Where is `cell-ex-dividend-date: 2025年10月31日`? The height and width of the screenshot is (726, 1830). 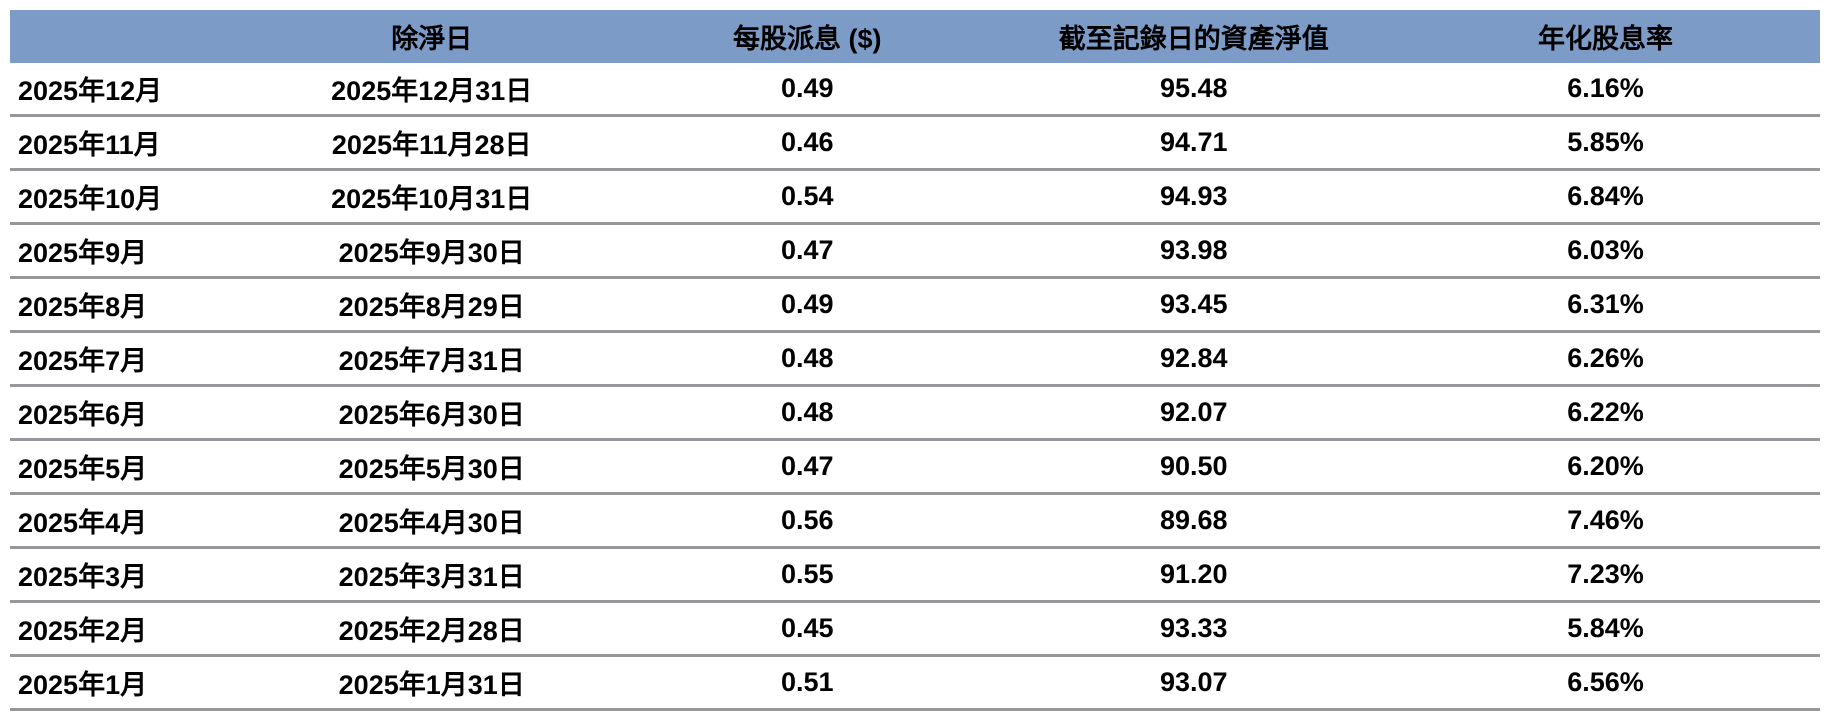 cell-ex-dividend-date: 2025年10月31日 is located at coordinates (432, 197).